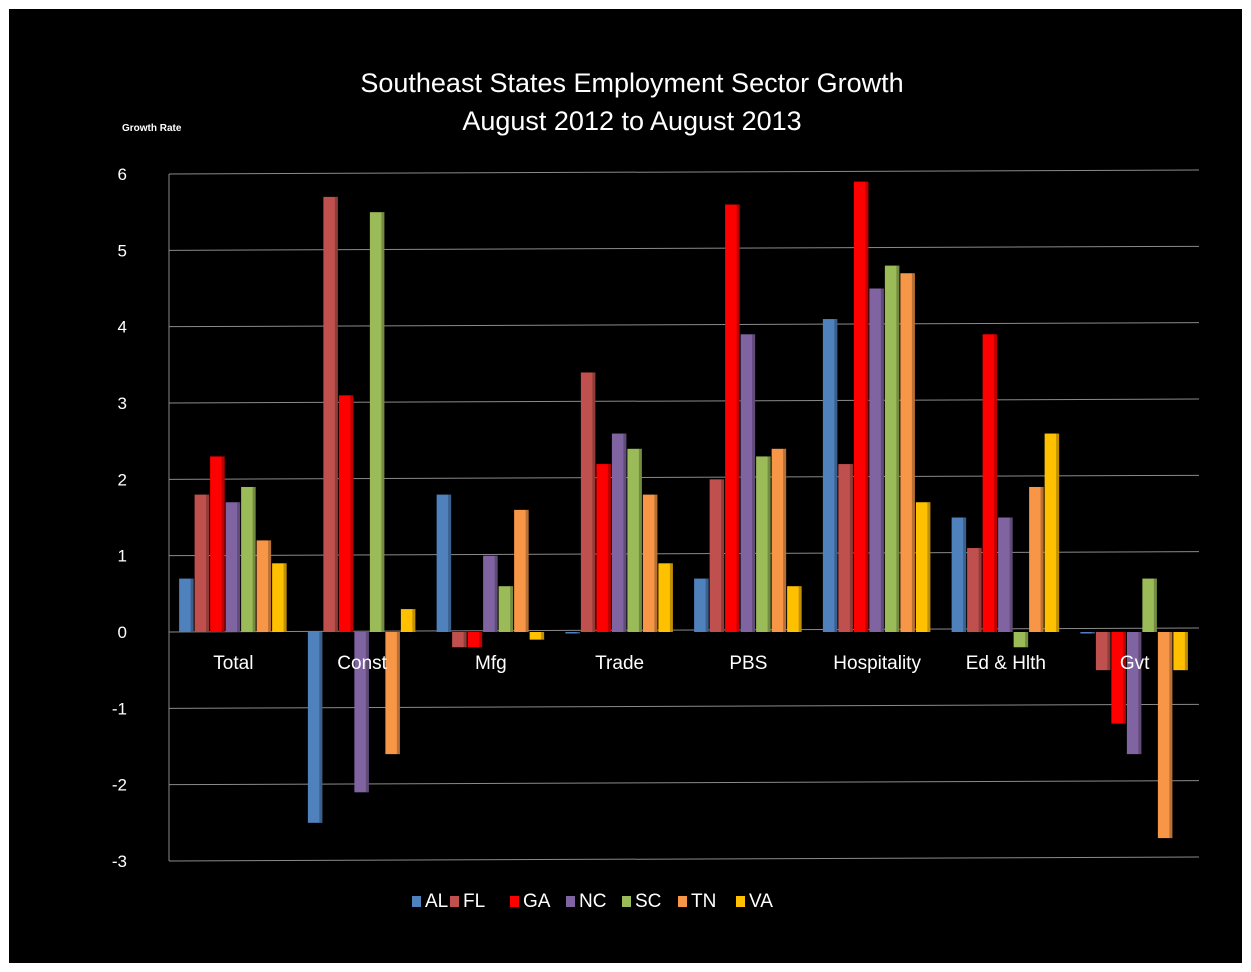  Describe the element at coordinates (748, 663) in the screenshot. I see `category-label: PBS` at that location.